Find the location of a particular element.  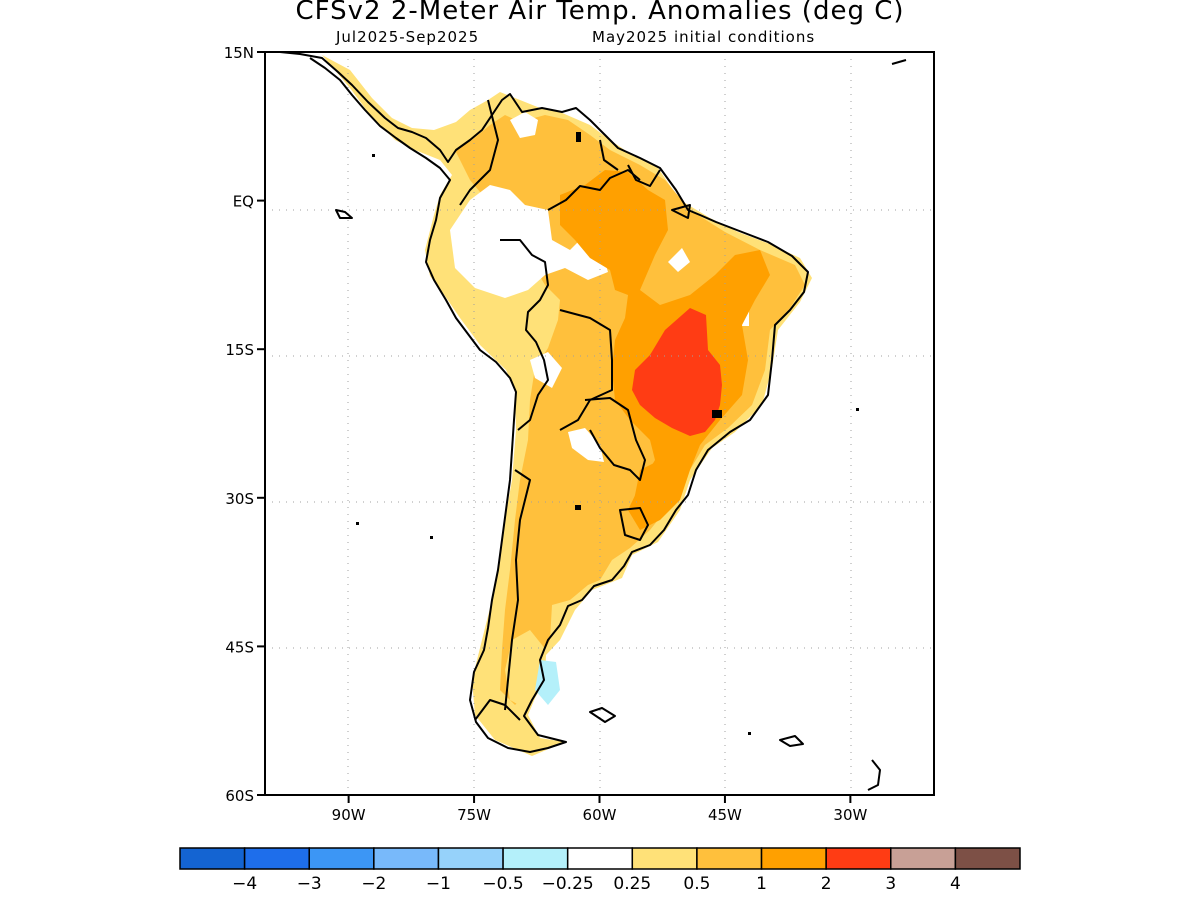

anomaly-fill-white-amazon is located at coordinates (529, 241).